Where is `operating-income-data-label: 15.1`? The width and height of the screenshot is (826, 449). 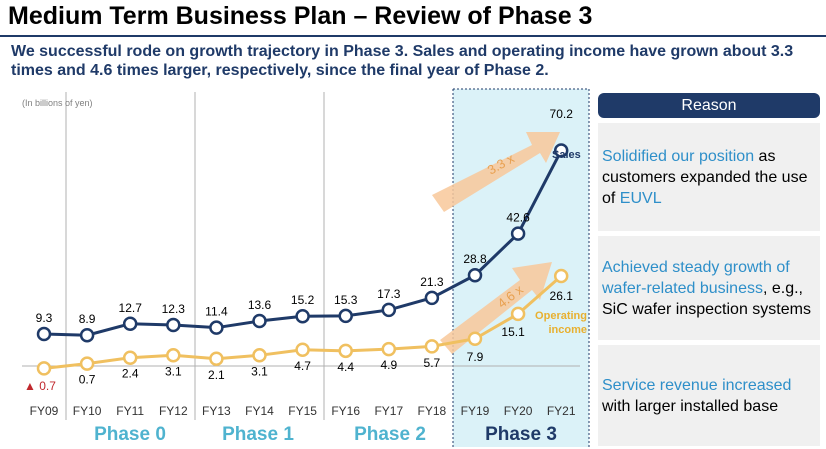 operating-income-data-label: 15.1 is located at coordinates (513, 332).